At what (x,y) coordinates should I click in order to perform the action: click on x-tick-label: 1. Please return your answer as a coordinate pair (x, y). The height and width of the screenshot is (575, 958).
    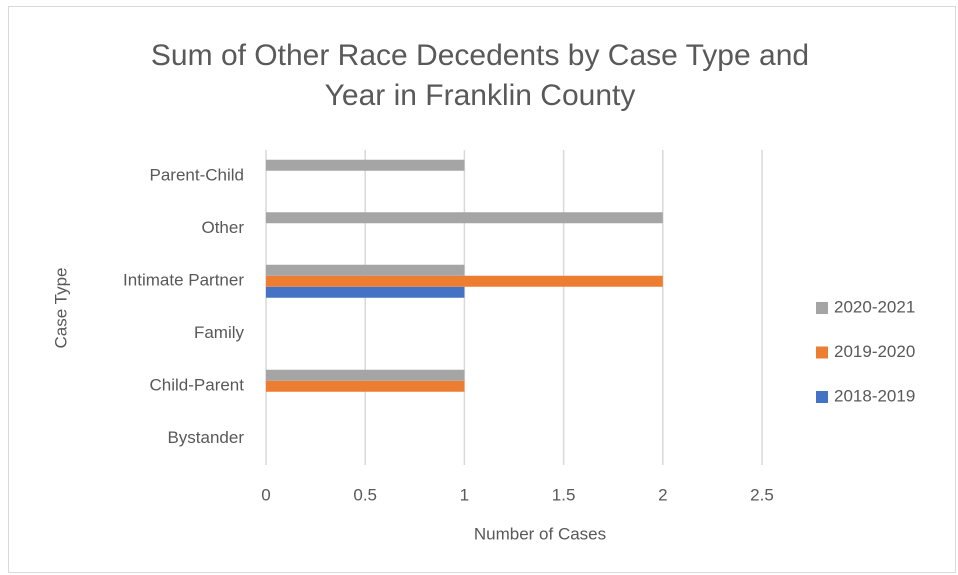
    Looking at the image, I should click on (464, 494).